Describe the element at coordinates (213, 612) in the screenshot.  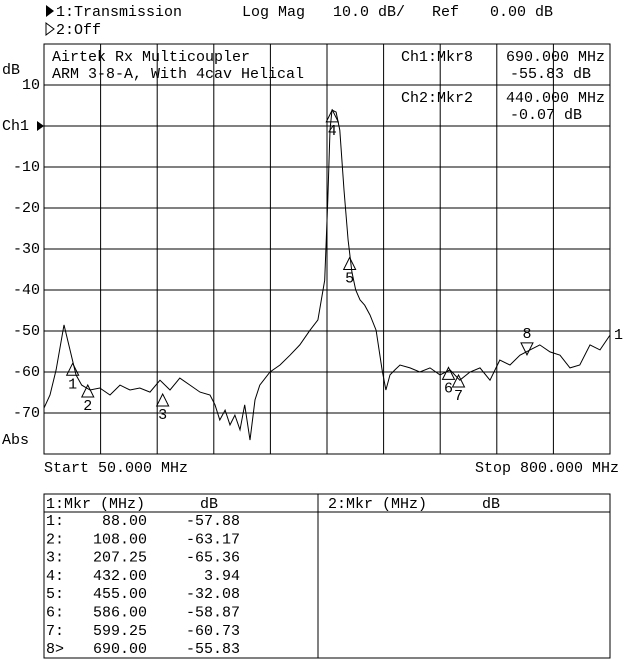
I see `marker-level: -58.87` at that location.